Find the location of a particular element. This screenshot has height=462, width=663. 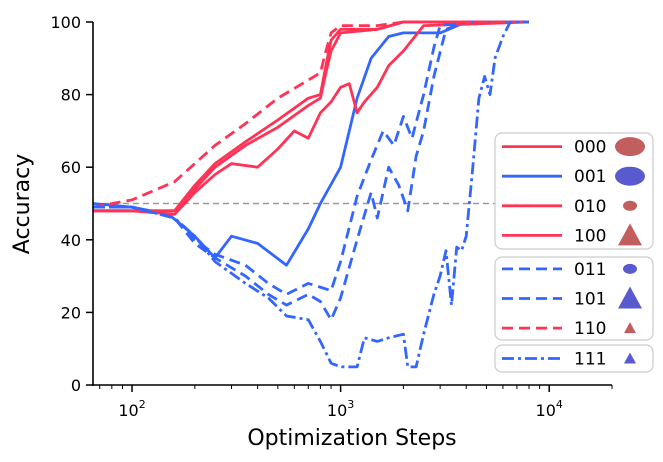

y-axis-label: Accuracy is located at coordinates (22, 204).